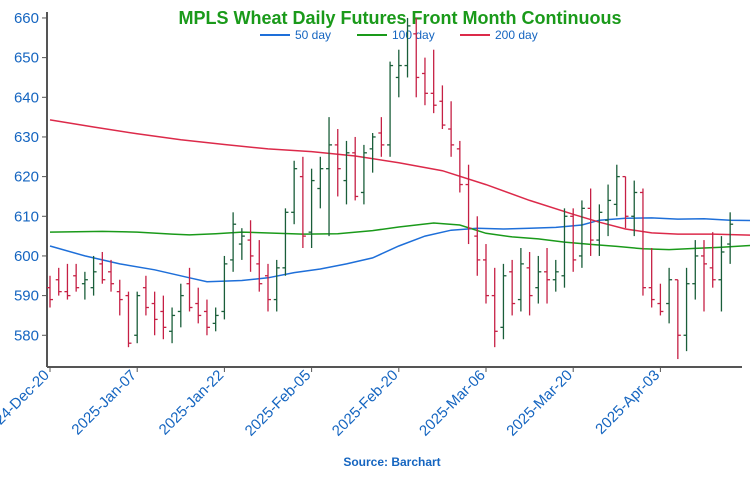  What do you see at coordinates (26, 335) in the screenshot?
I see `y-tick-label: 580` at bounding box center [26, 335].